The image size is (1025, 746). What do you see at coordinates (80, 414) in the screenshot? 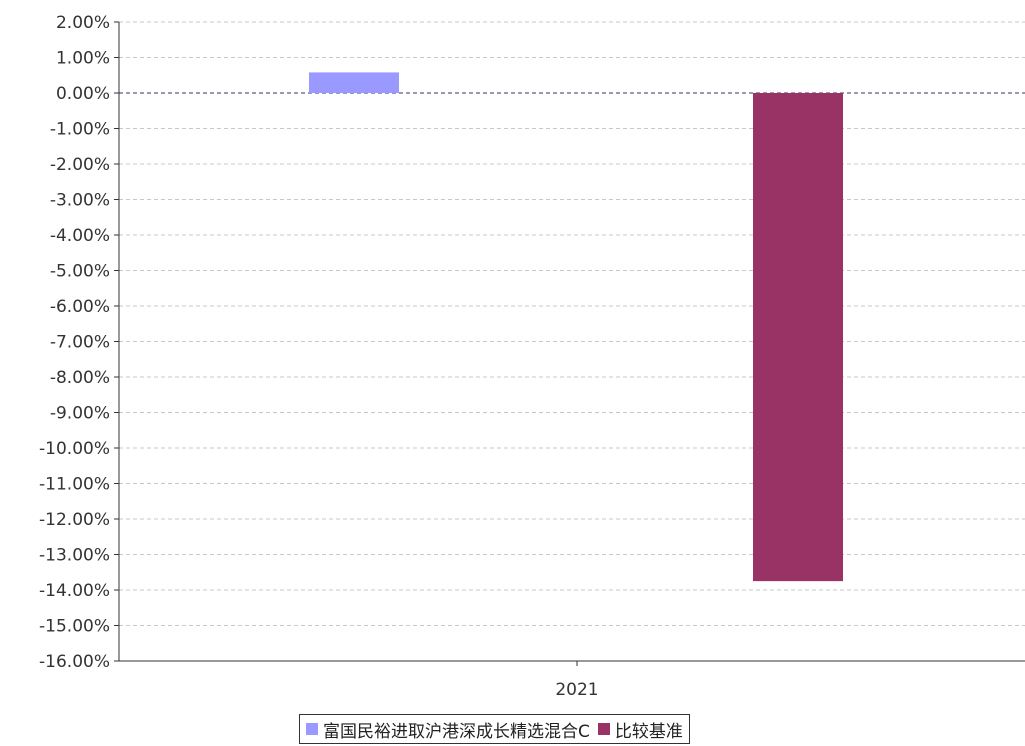
I see `y-tick-label: -9.00%` at bounding box center [80, 414].